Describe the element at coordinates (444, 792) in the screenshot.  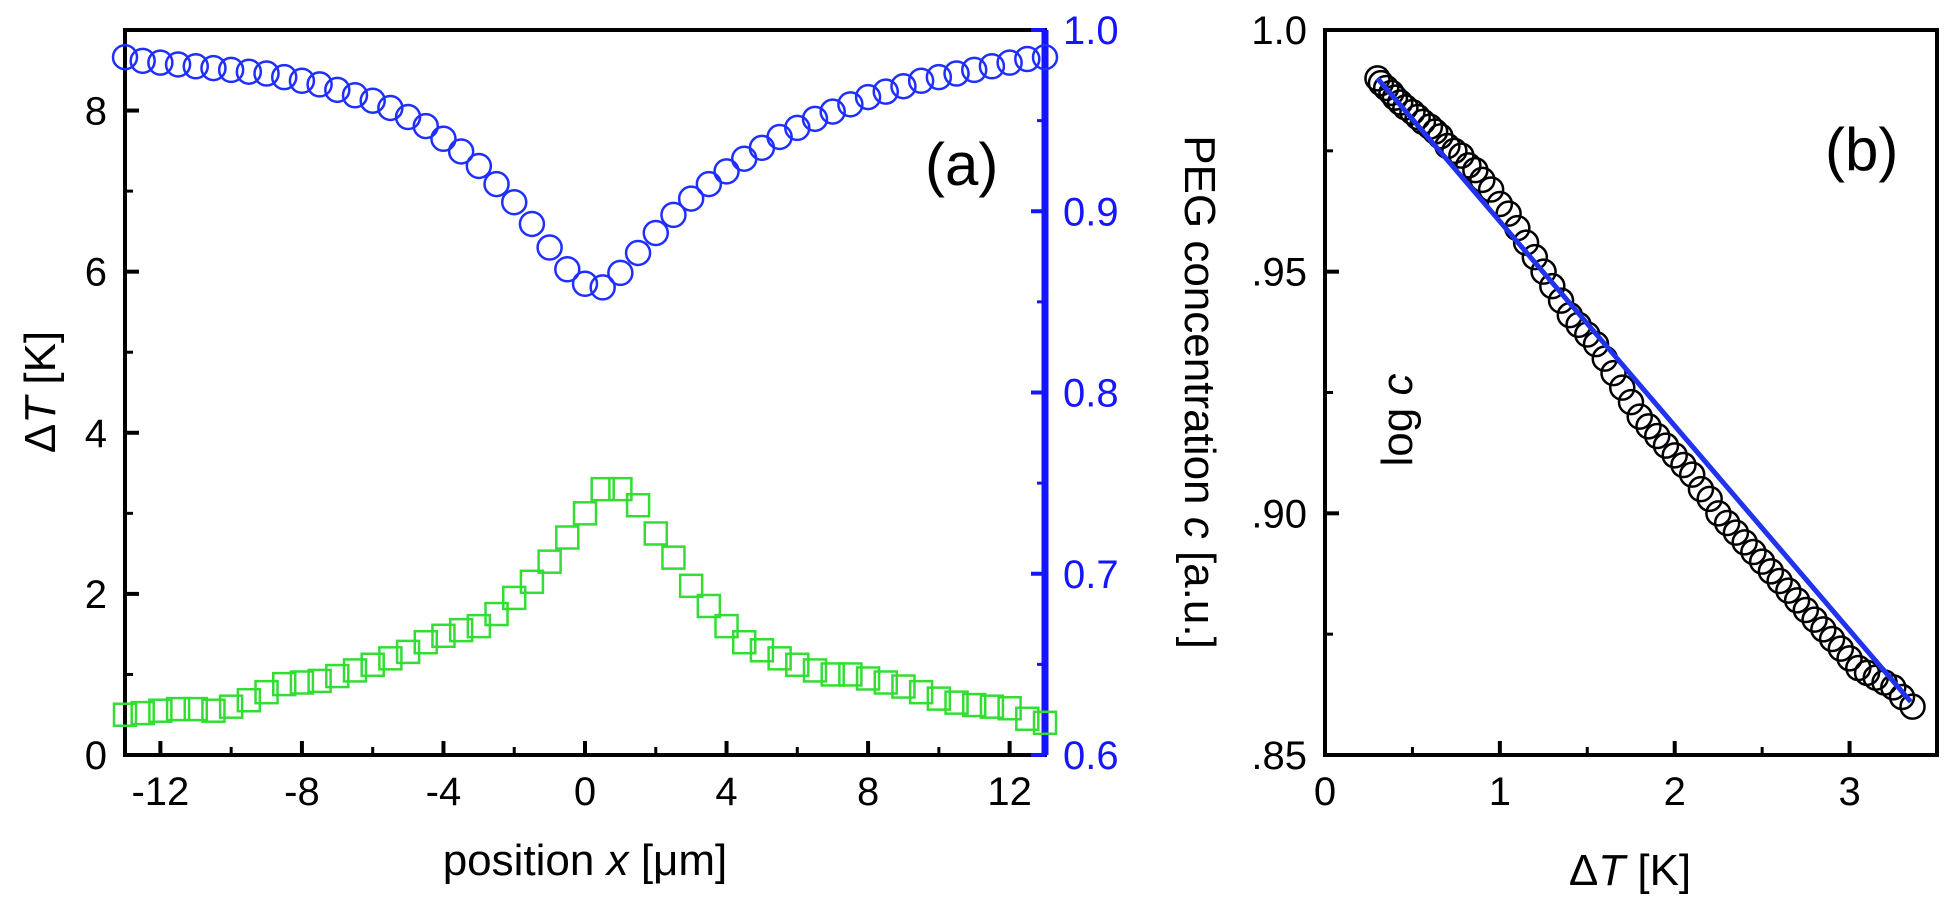
I see `panel-a-x-tick-label: -4` at that location.